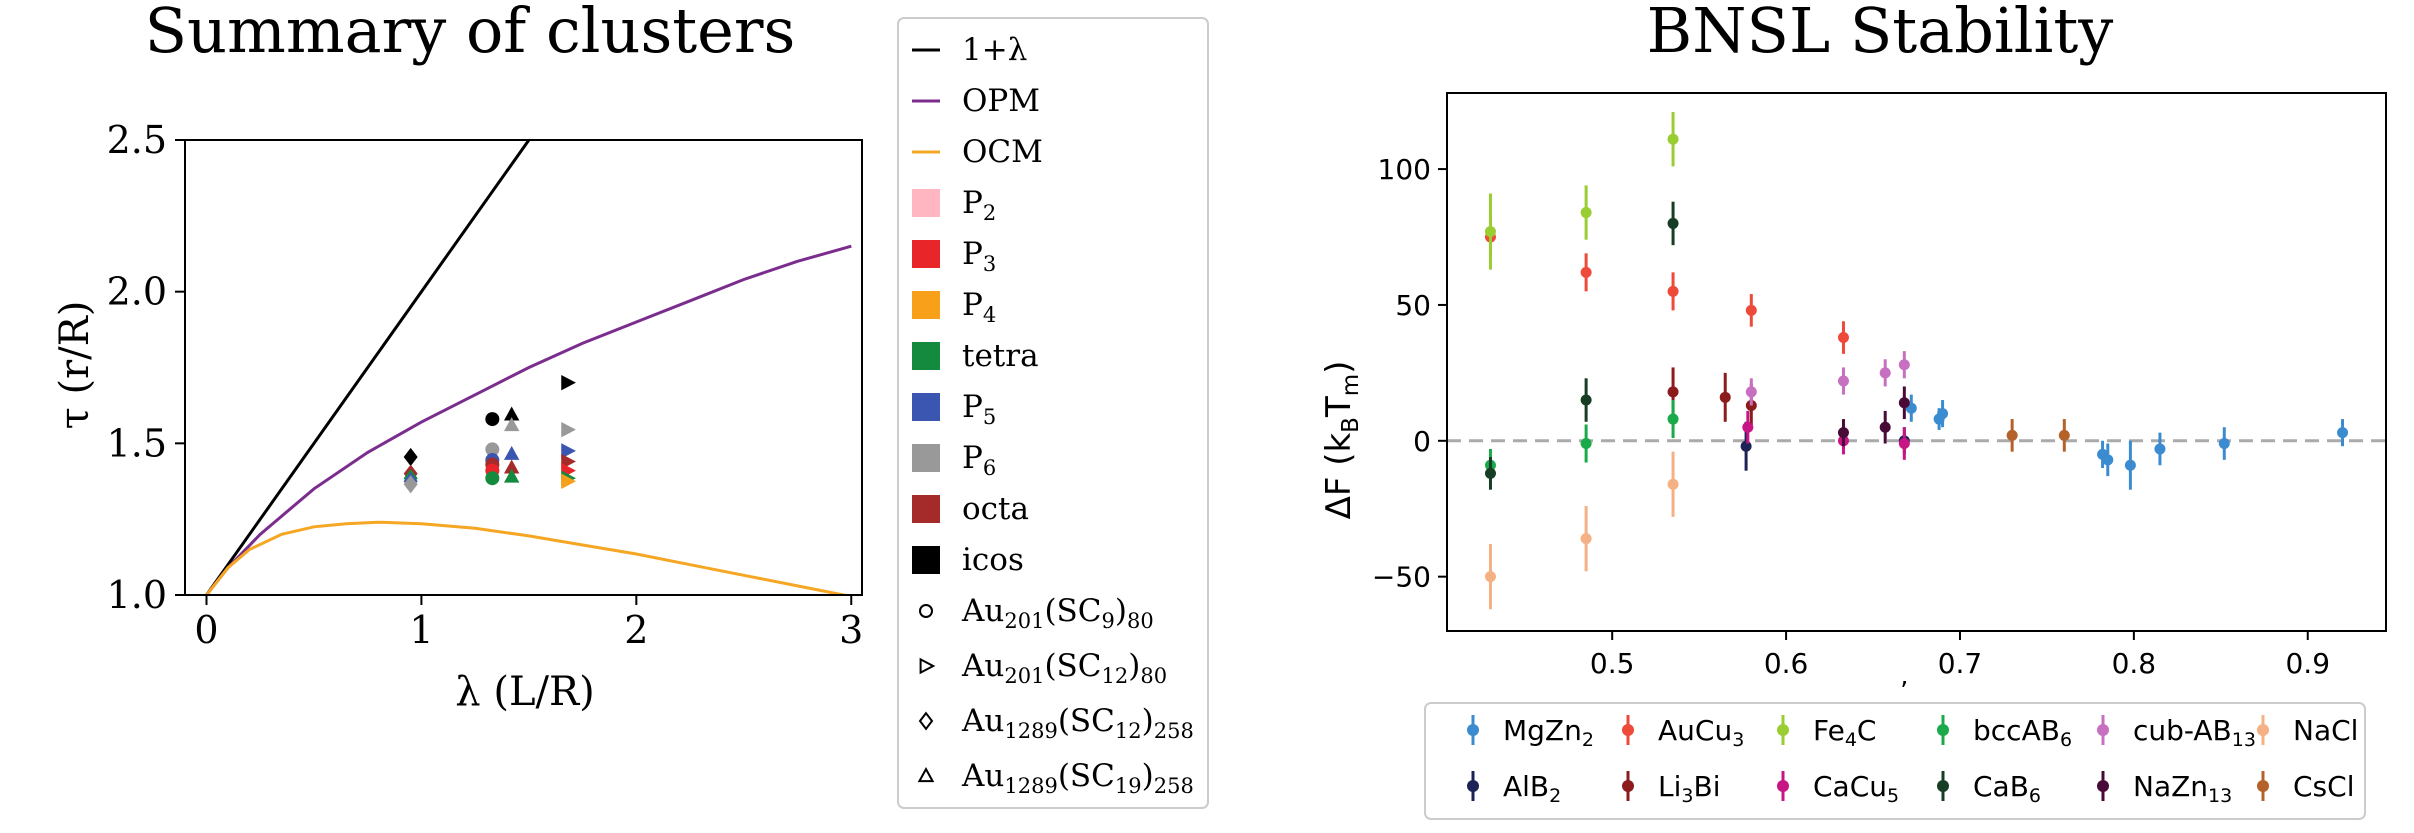  Describe the element at coordinates (1057, 613) in the screenshot. I see `legend-label-marker-0: Au201(SC9)80` at that location.